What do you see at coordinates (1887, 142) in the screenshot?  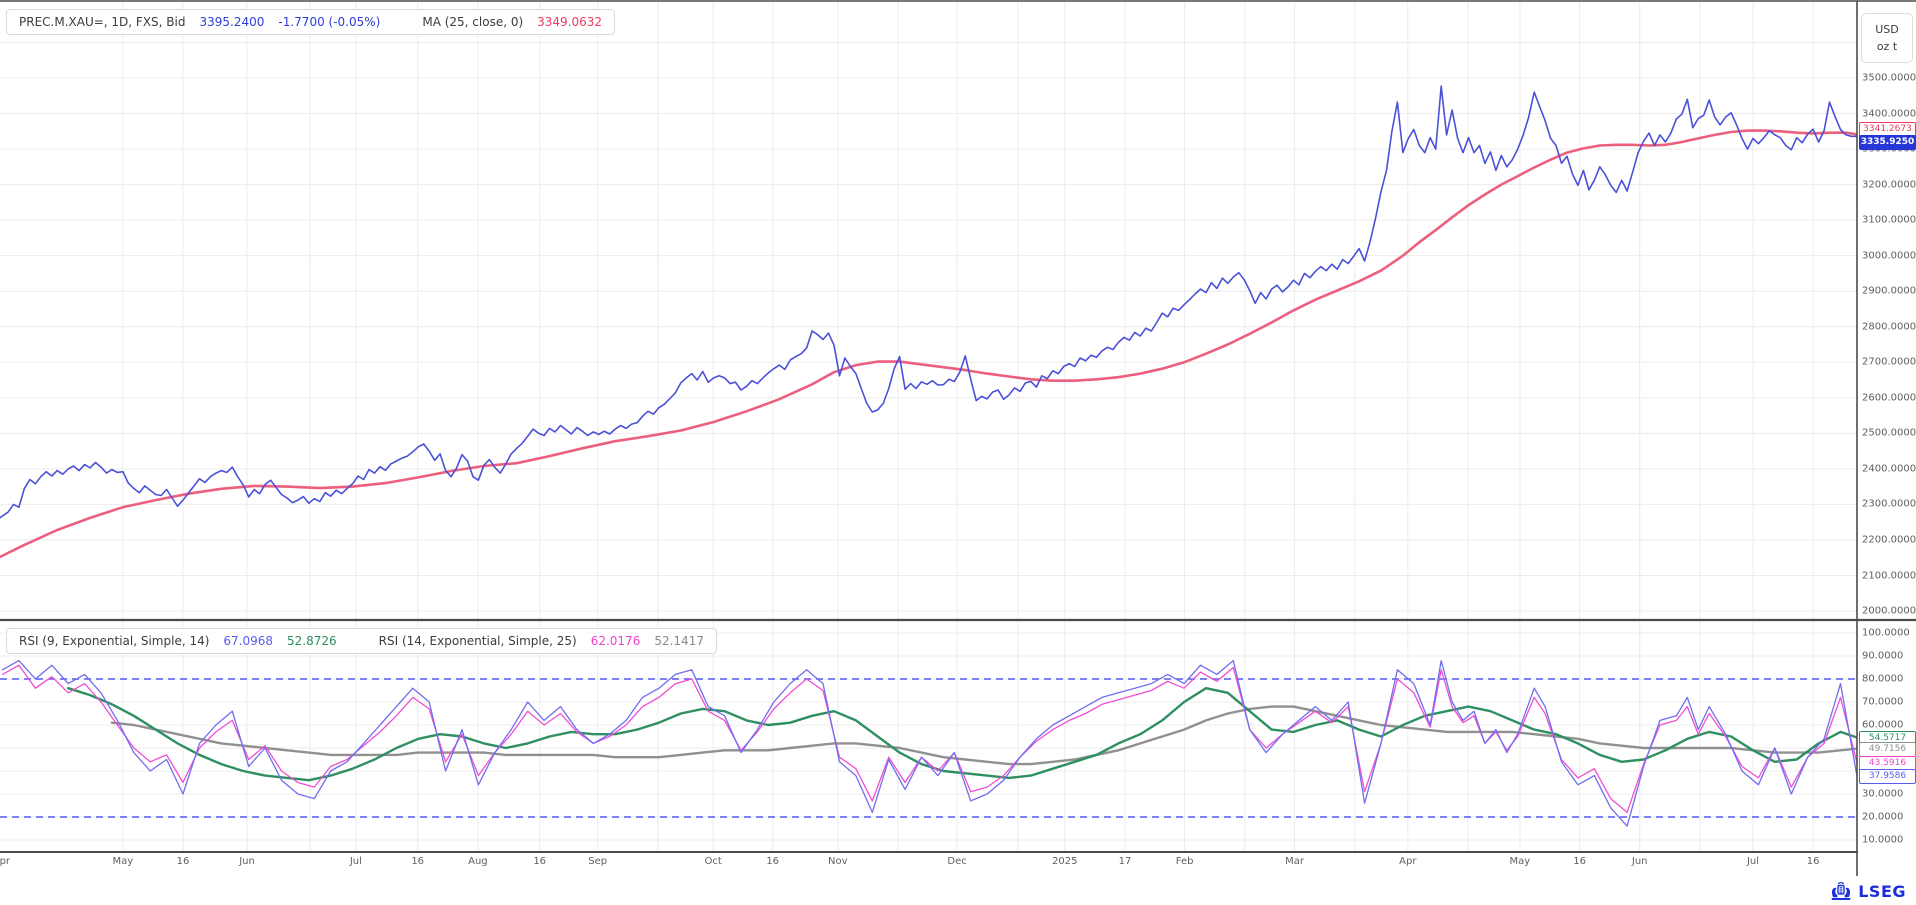 I see `axis-price-marker: 3335.9250` at bounding box center [1887, 142].